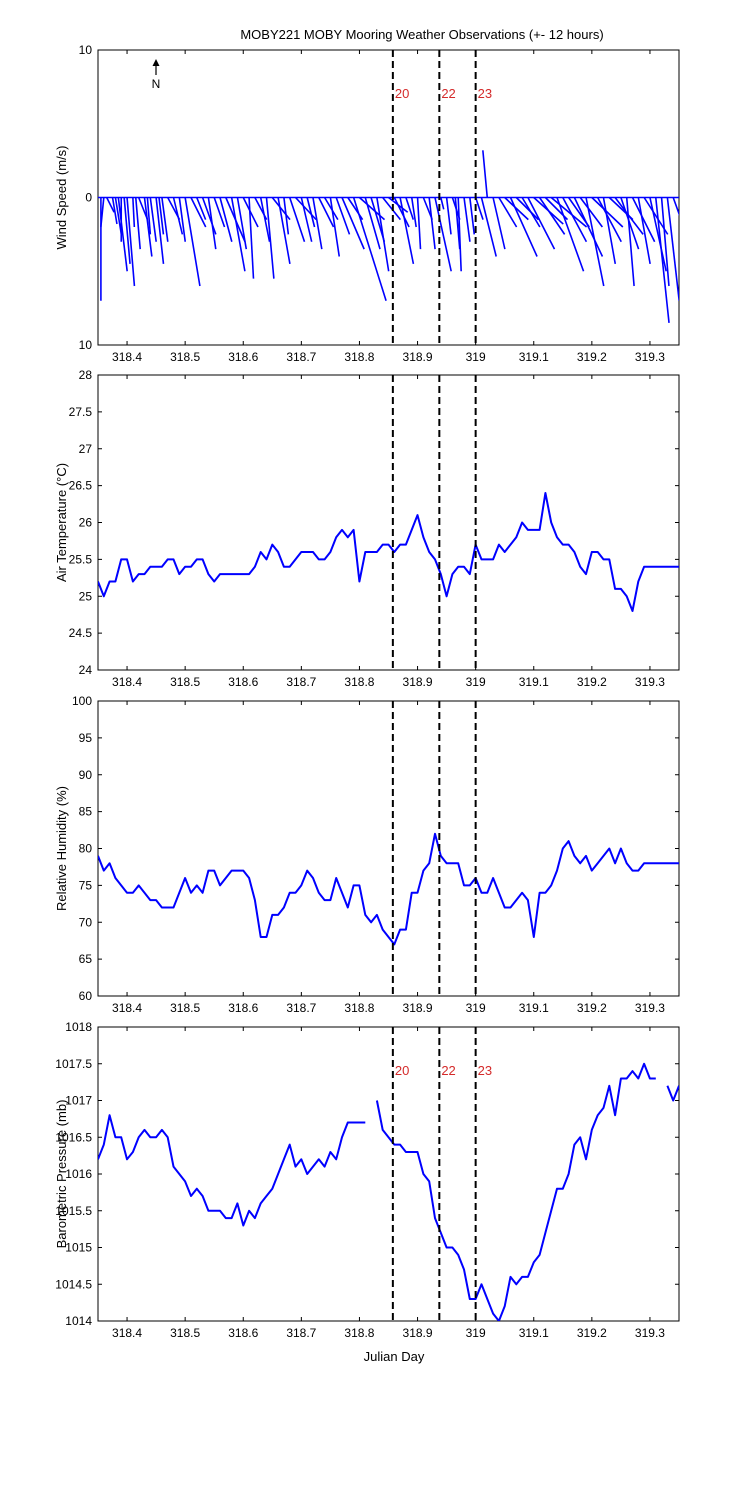 The height and width of the screenshot is (1500, 750). What do you see at coordinates (156, 67) in the screenshot?
I see `north-arrow-icon` at bounding box center [156, 67].